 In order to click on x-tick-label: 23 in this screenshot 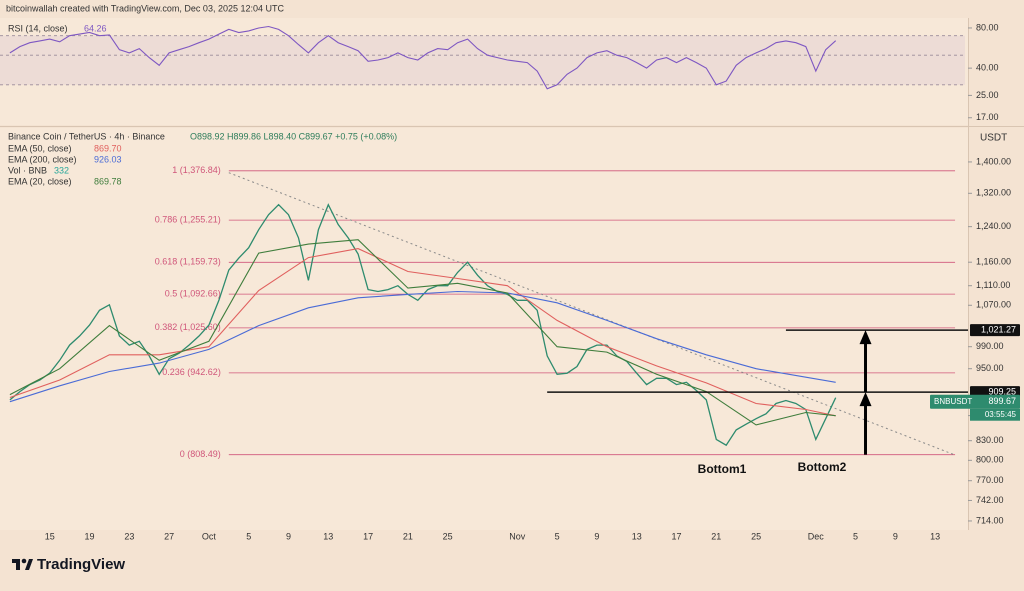, I will do `click(129, 536)`.